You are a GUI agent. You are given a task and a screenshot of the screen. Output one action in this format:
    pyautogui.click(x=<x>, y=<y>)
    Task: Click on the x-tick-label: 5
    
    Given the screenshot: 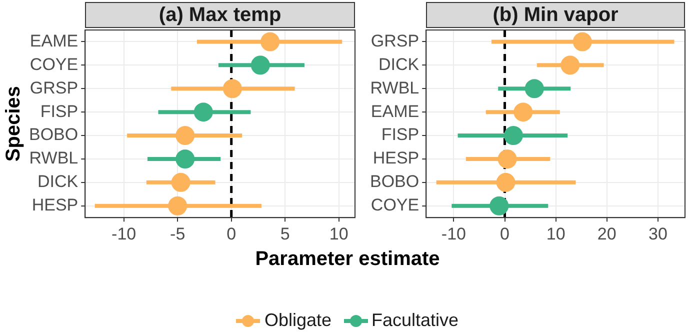 What is the action you would take?
    pyautogui.click(x=285, y=234)
    